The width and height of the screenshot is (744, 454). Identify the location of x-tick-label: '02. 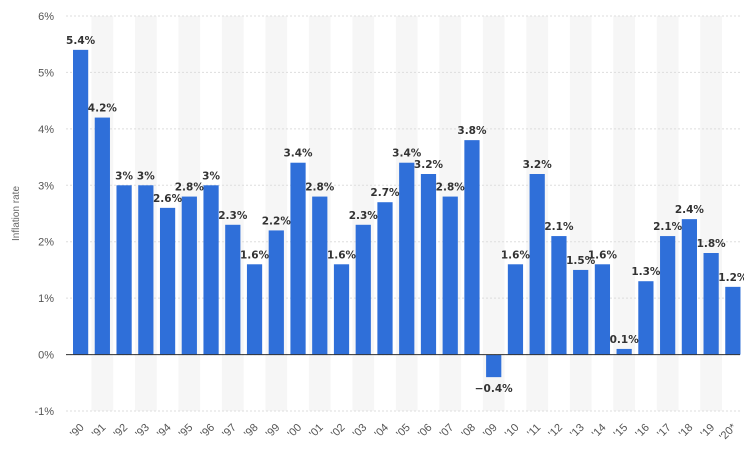
(338, 431).